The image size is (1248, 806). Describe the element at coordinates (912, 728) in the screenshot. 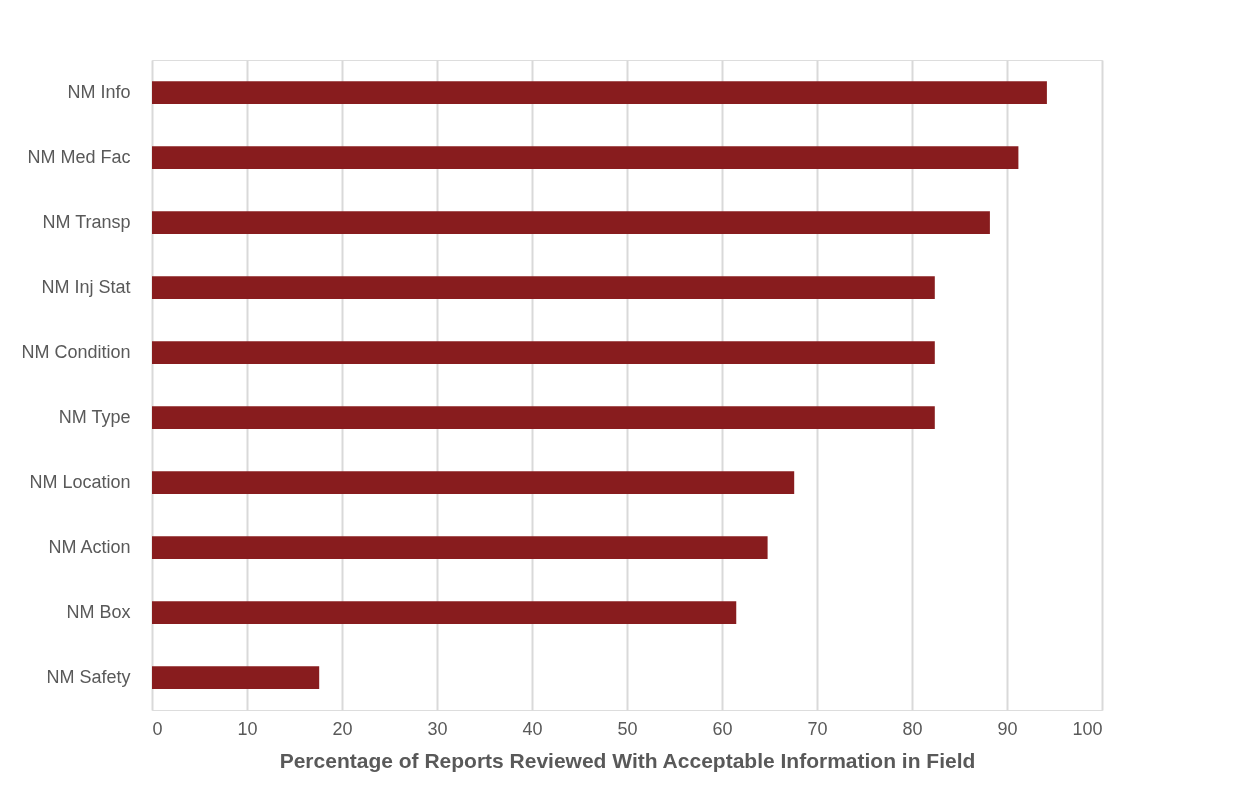

I see `x-tick-label: 80` at that location.